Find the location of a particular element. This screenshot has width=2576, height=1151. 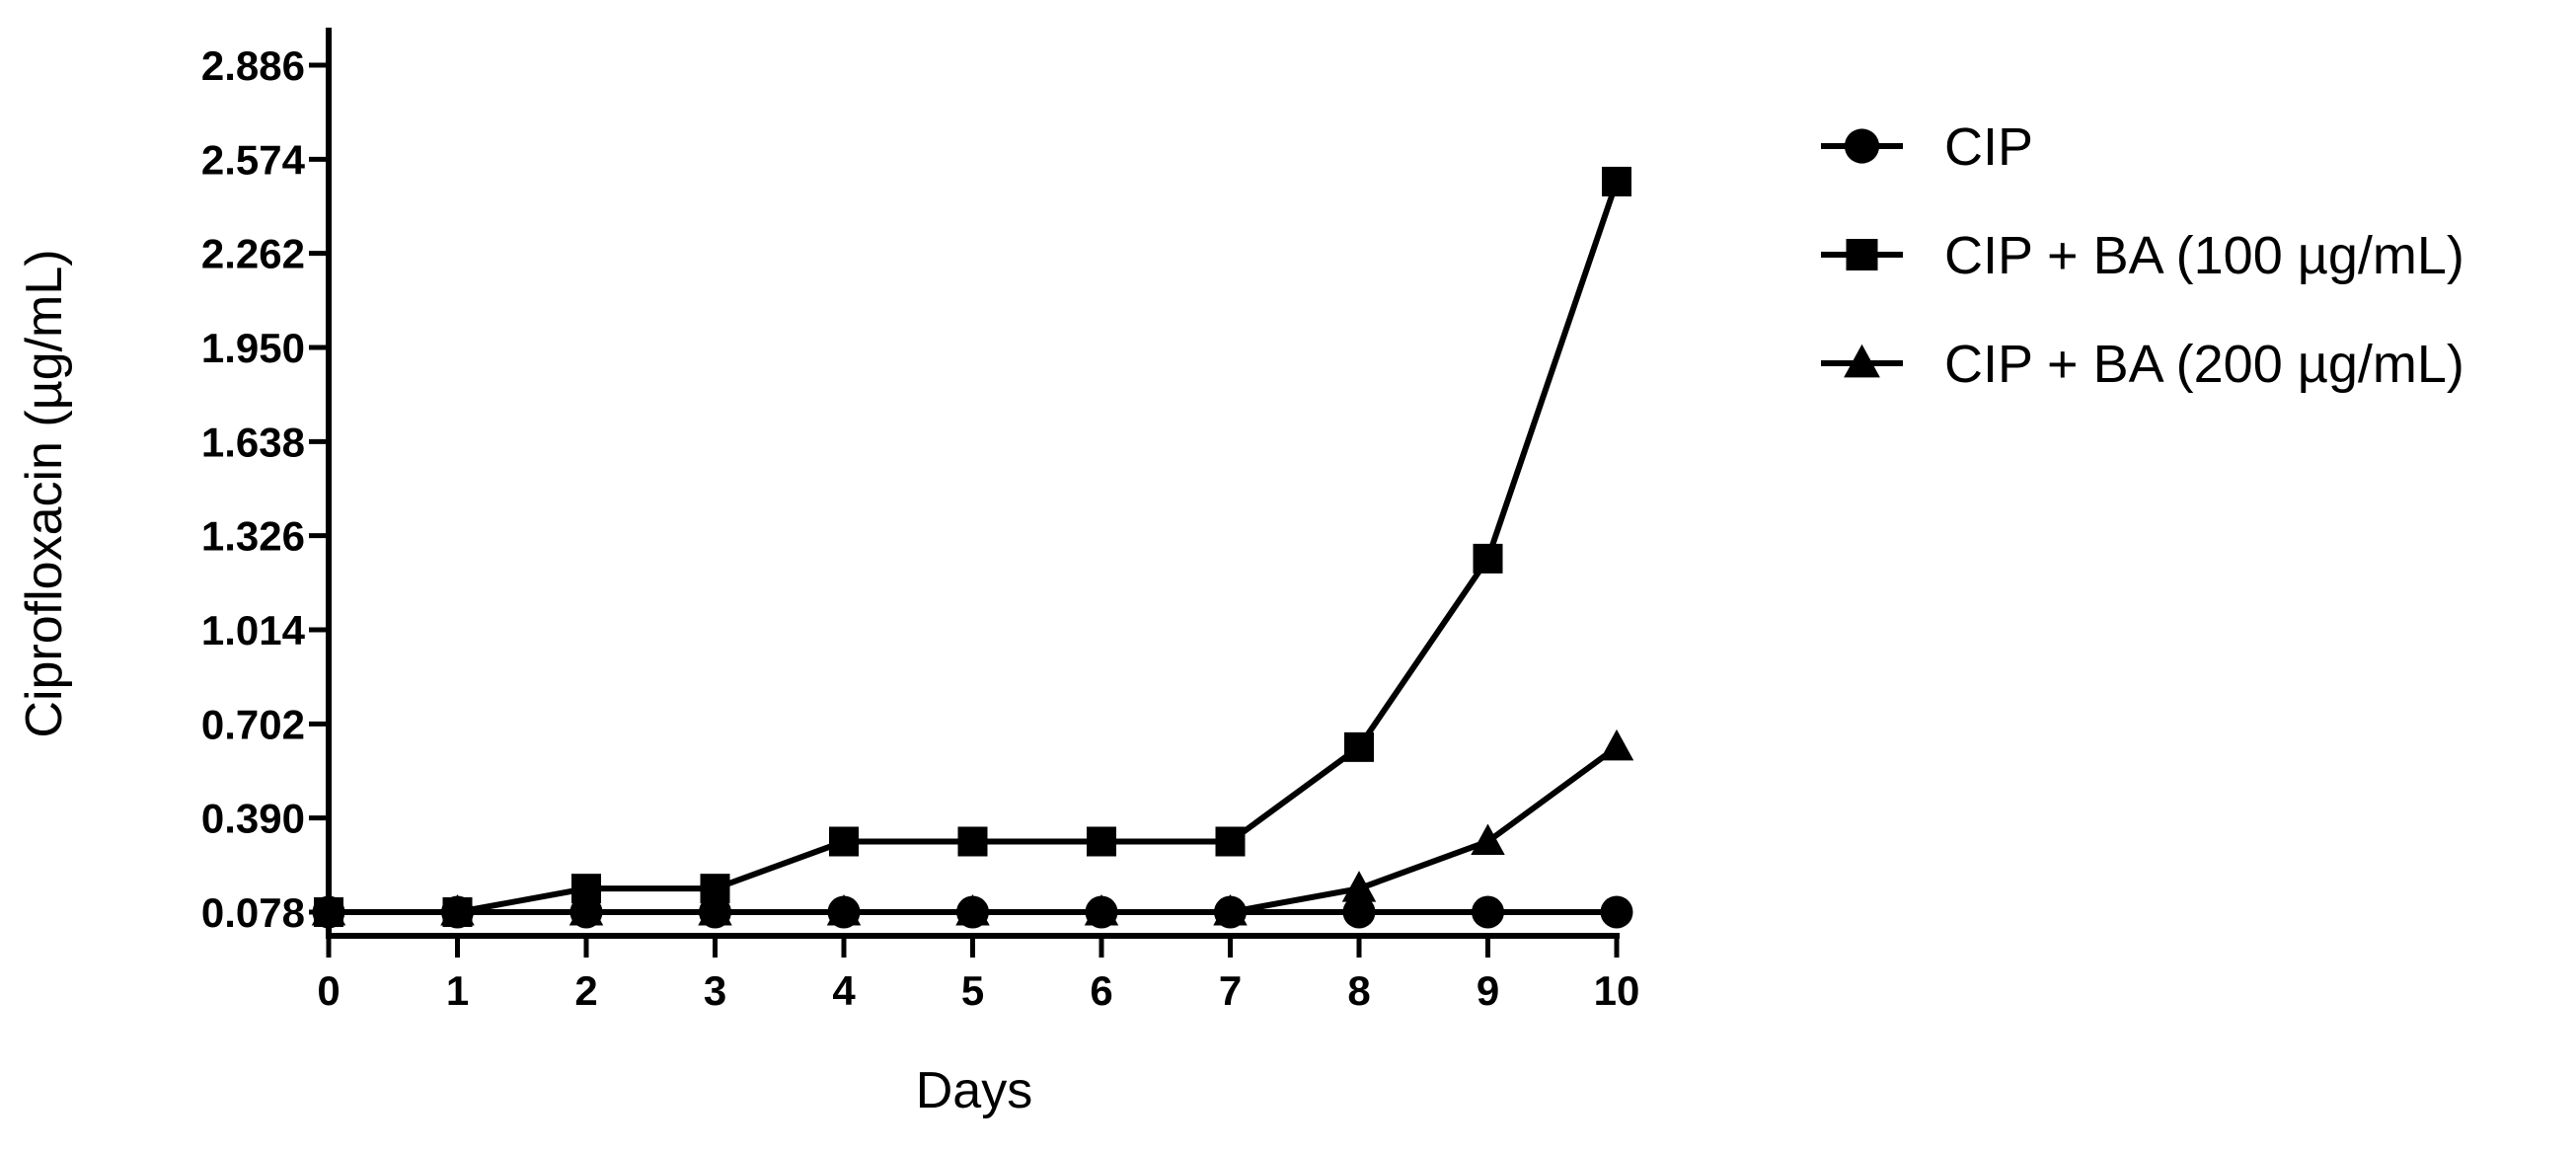

x-tick-label: 9 is located at coordinates (1488, 990).